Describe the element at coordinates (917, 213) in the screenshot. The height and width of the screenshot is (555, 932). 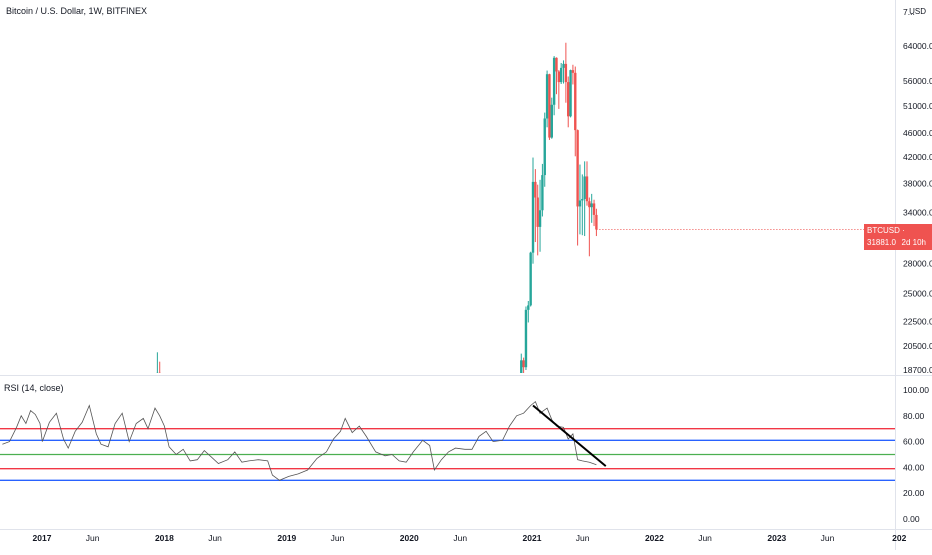
I see `price-tick-label: 34000.0` at that location.